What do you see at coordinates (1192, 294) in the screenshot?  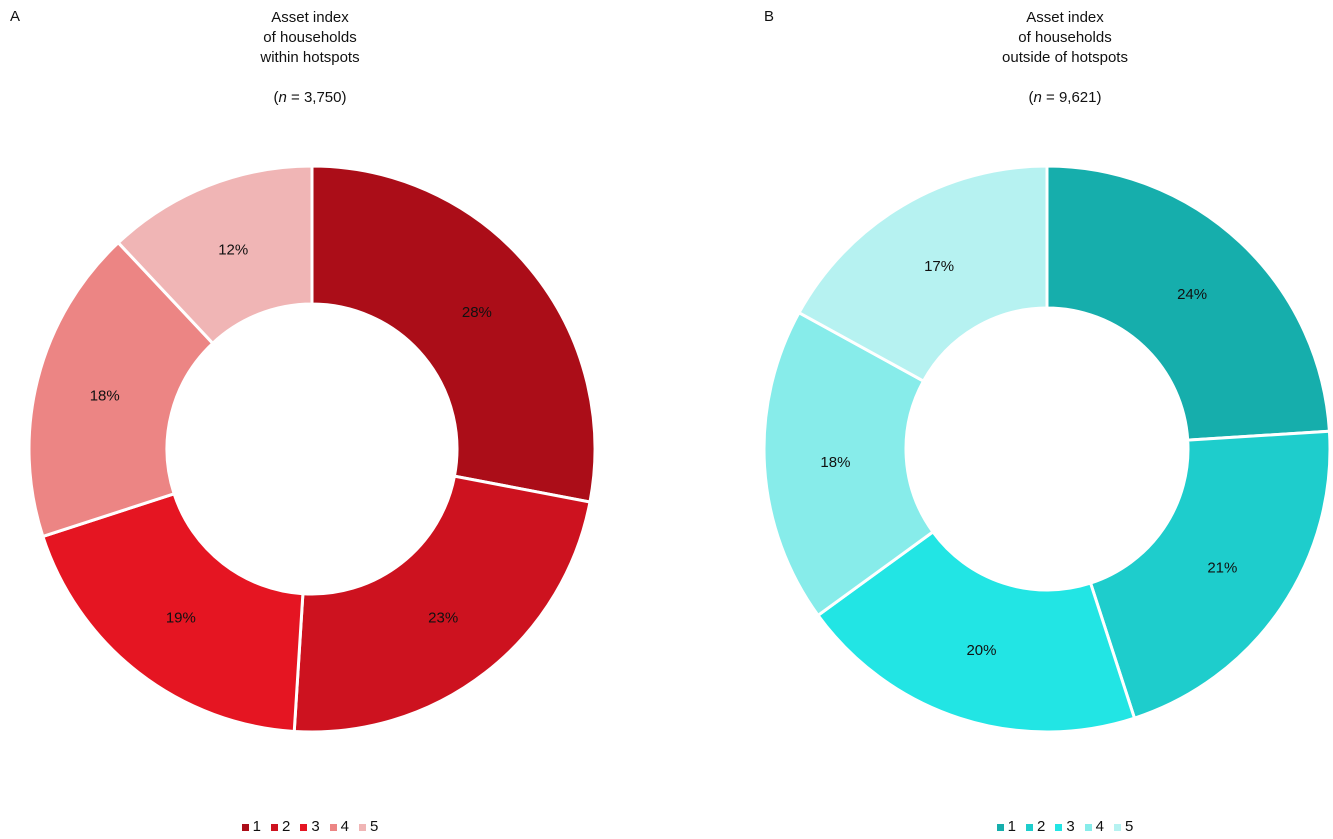 I see `slice-value-label: 24%` at bounding box center [1192, 294].